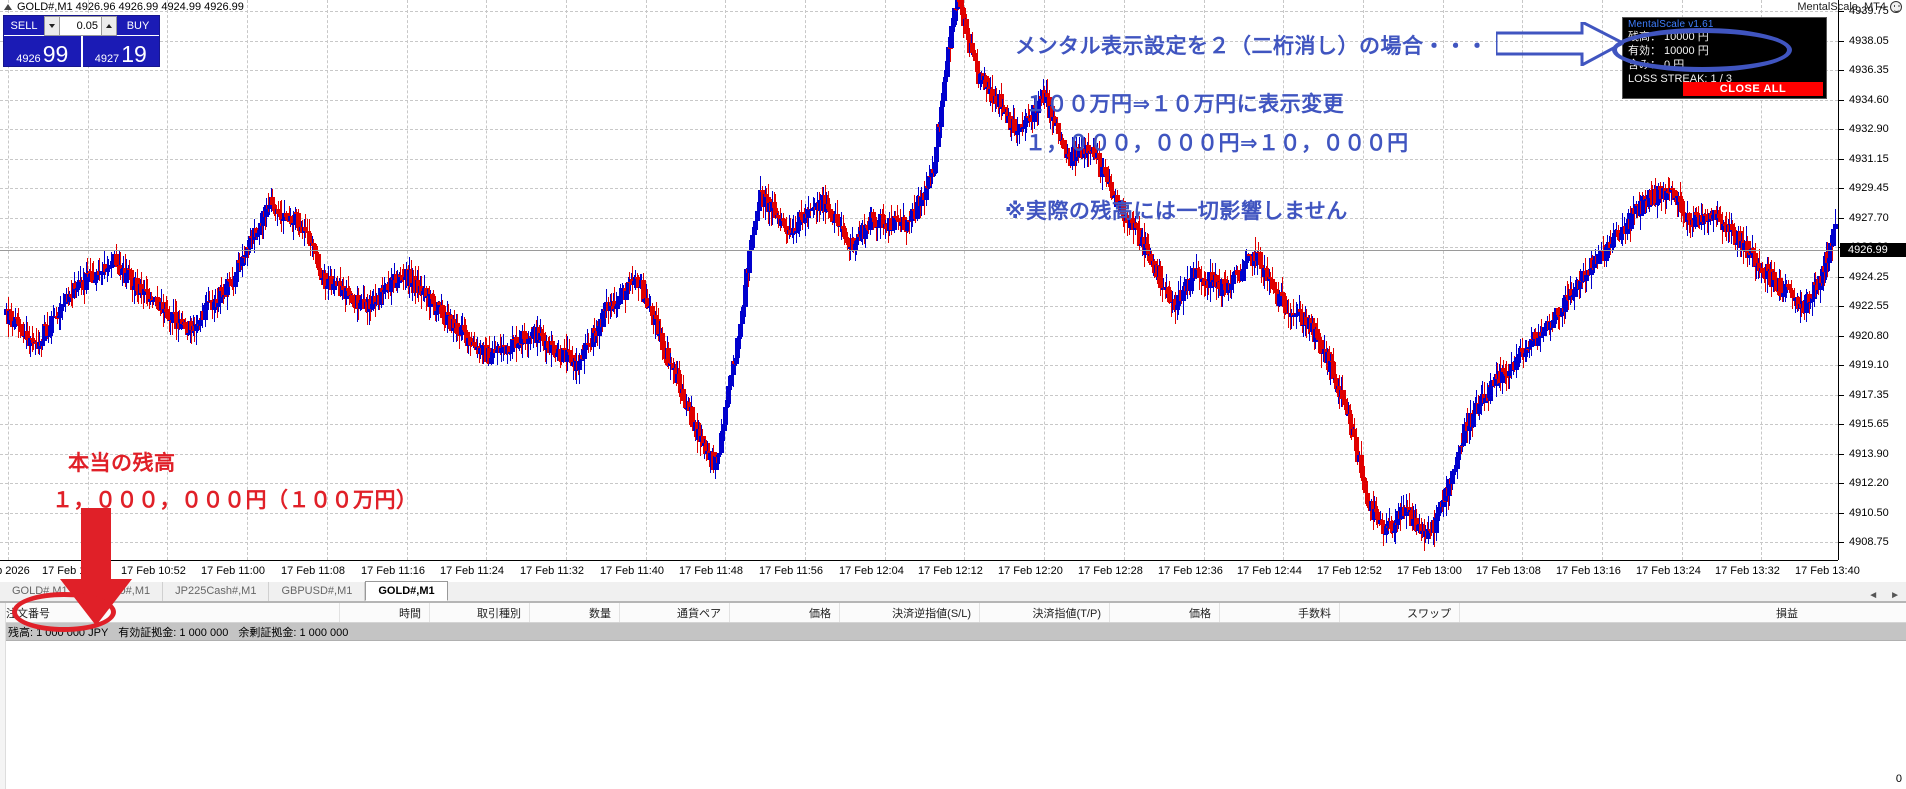  Describe the element at coordinates (43, 51) in the screenshot. I see `sell-price-display: 4926 99` at that location.